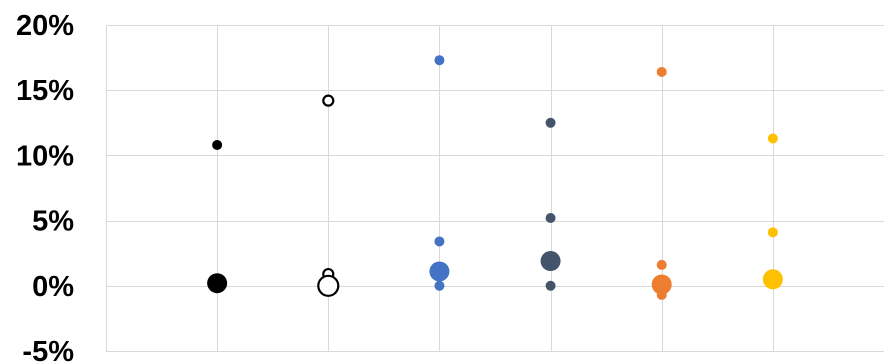  What do you see at coordinates (45, 186) in the screenshot?
I see `y-axis-tick-labels: -5% 0% 5% 10% 15% 20%` at bounding box center [45, 186].